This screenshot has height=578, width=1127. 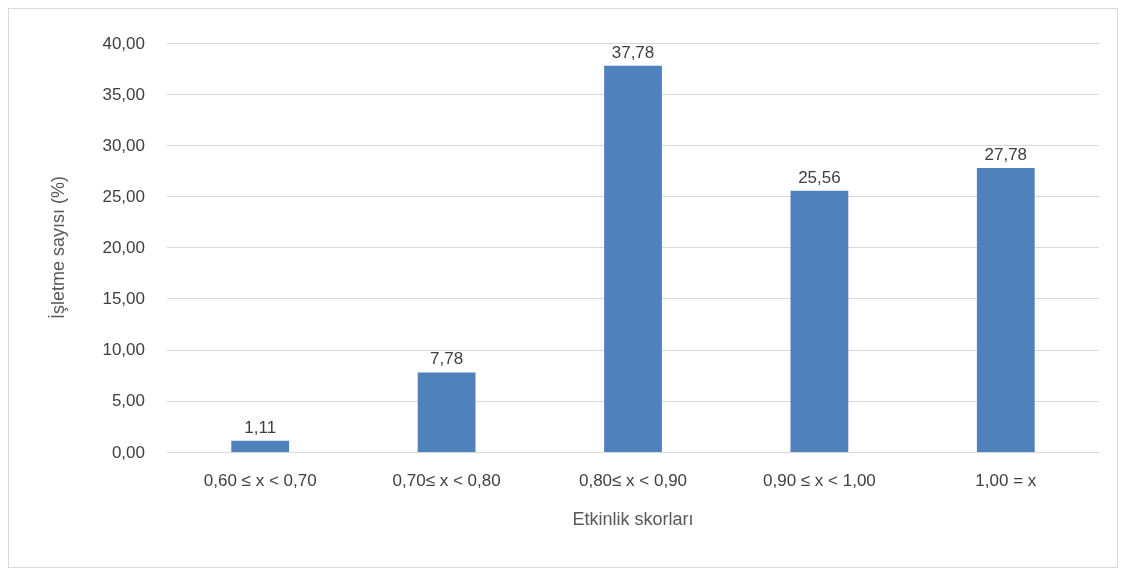 I want to click on y-axis-title: İşletme sayısı (%), so click(x=58, y=247).